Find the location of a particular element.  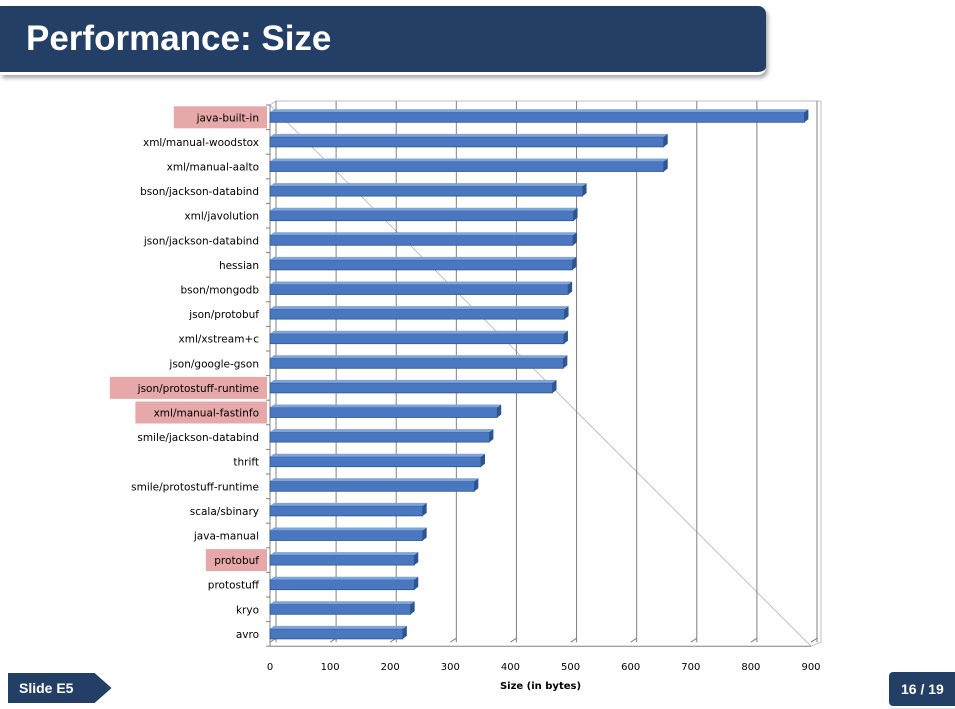

x-tick-label: 600 is located at coordinates (630, 667).